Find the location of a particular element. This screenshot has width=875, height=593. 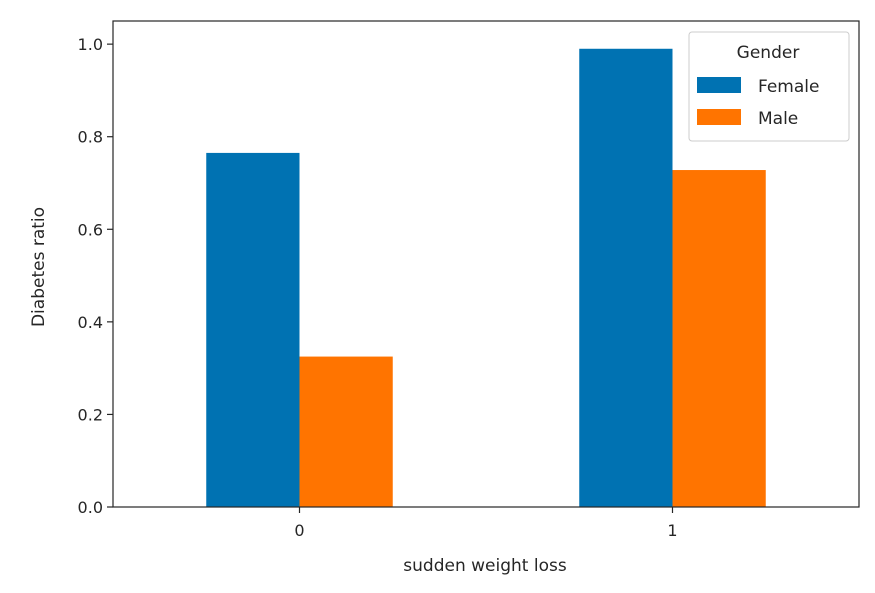

y-tick-label: 1.0 is located at coordinates (90, 44).